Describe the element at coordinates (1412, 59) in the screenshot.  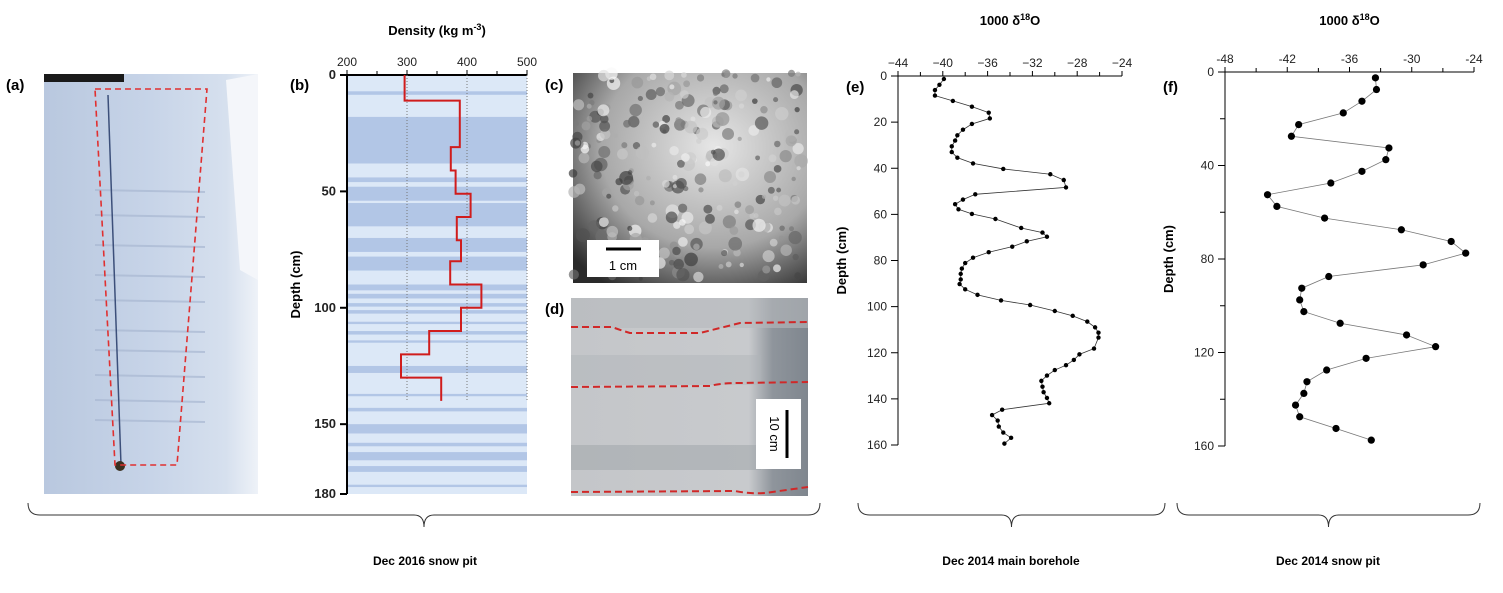
I see `x-tick-label: -30` at that location.